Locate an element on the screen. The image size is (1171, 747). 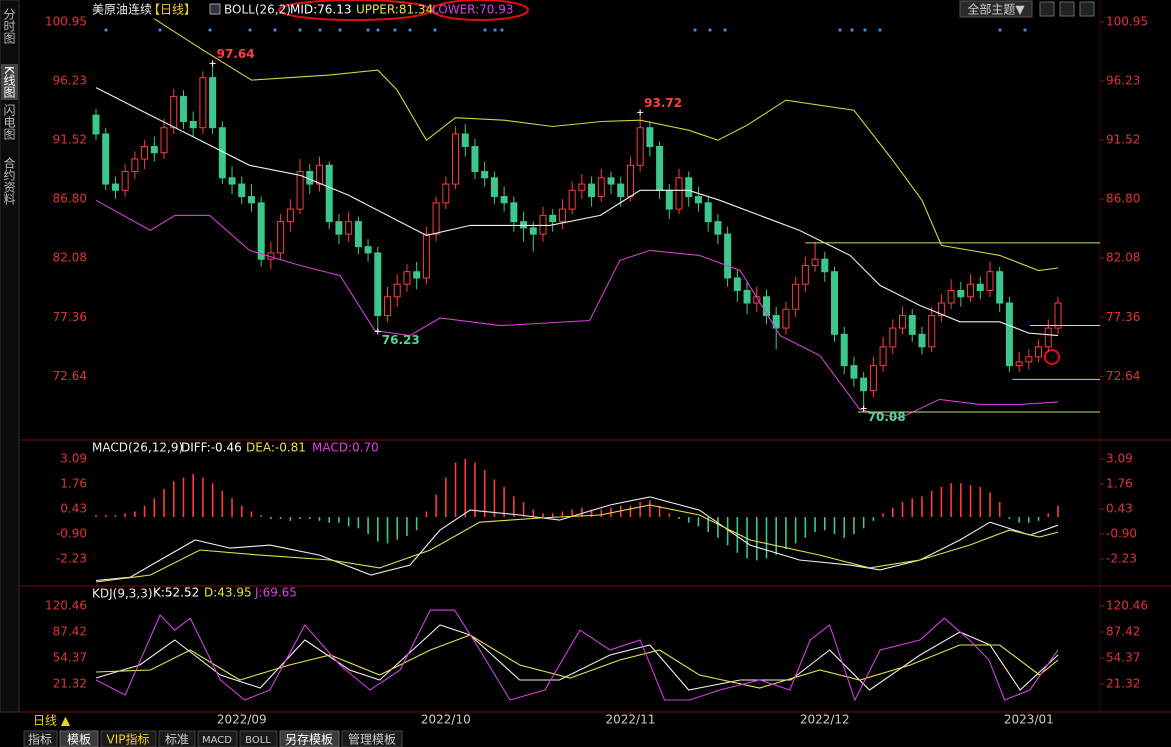
extreme-label: 97.64 is located at coordinates (236, 54).